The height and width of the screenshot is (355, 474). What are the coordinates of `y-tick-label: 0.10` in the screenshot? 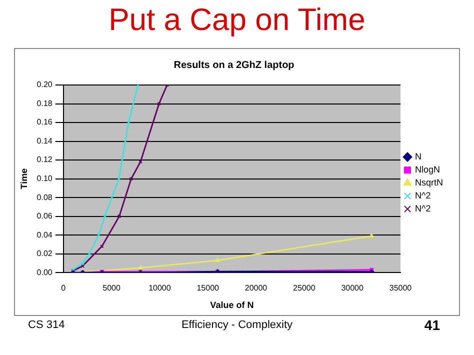 It's located at (44, 179).